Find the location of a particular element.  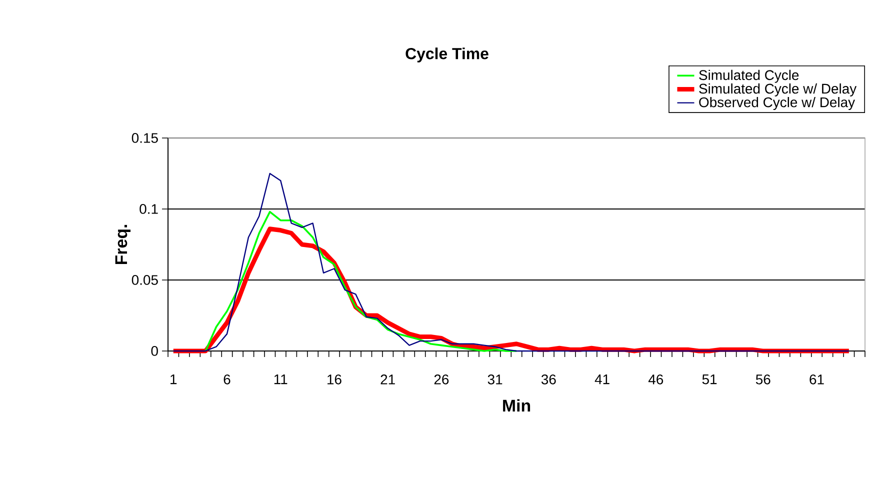

y-tick-label: 0.05 is located at coordinates (145, 280).